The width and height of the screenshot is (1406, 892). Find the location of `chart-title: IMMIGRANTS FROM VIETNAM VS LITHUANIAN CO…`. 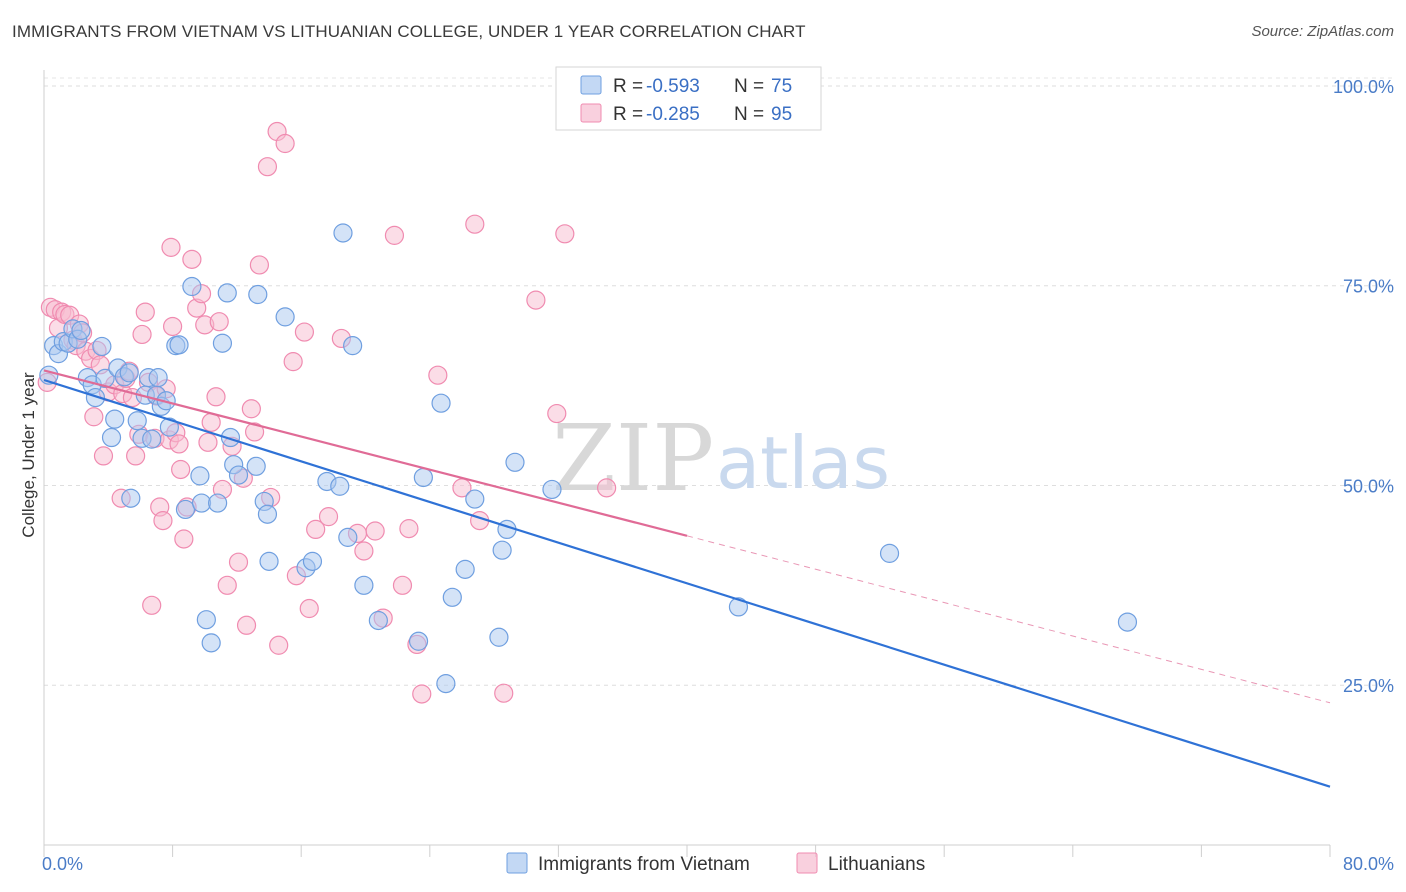

chart-title: IMMIGRANTS FROM VIETNAM VS LITHUANIAN CO… is located at coordinates (409, 31).